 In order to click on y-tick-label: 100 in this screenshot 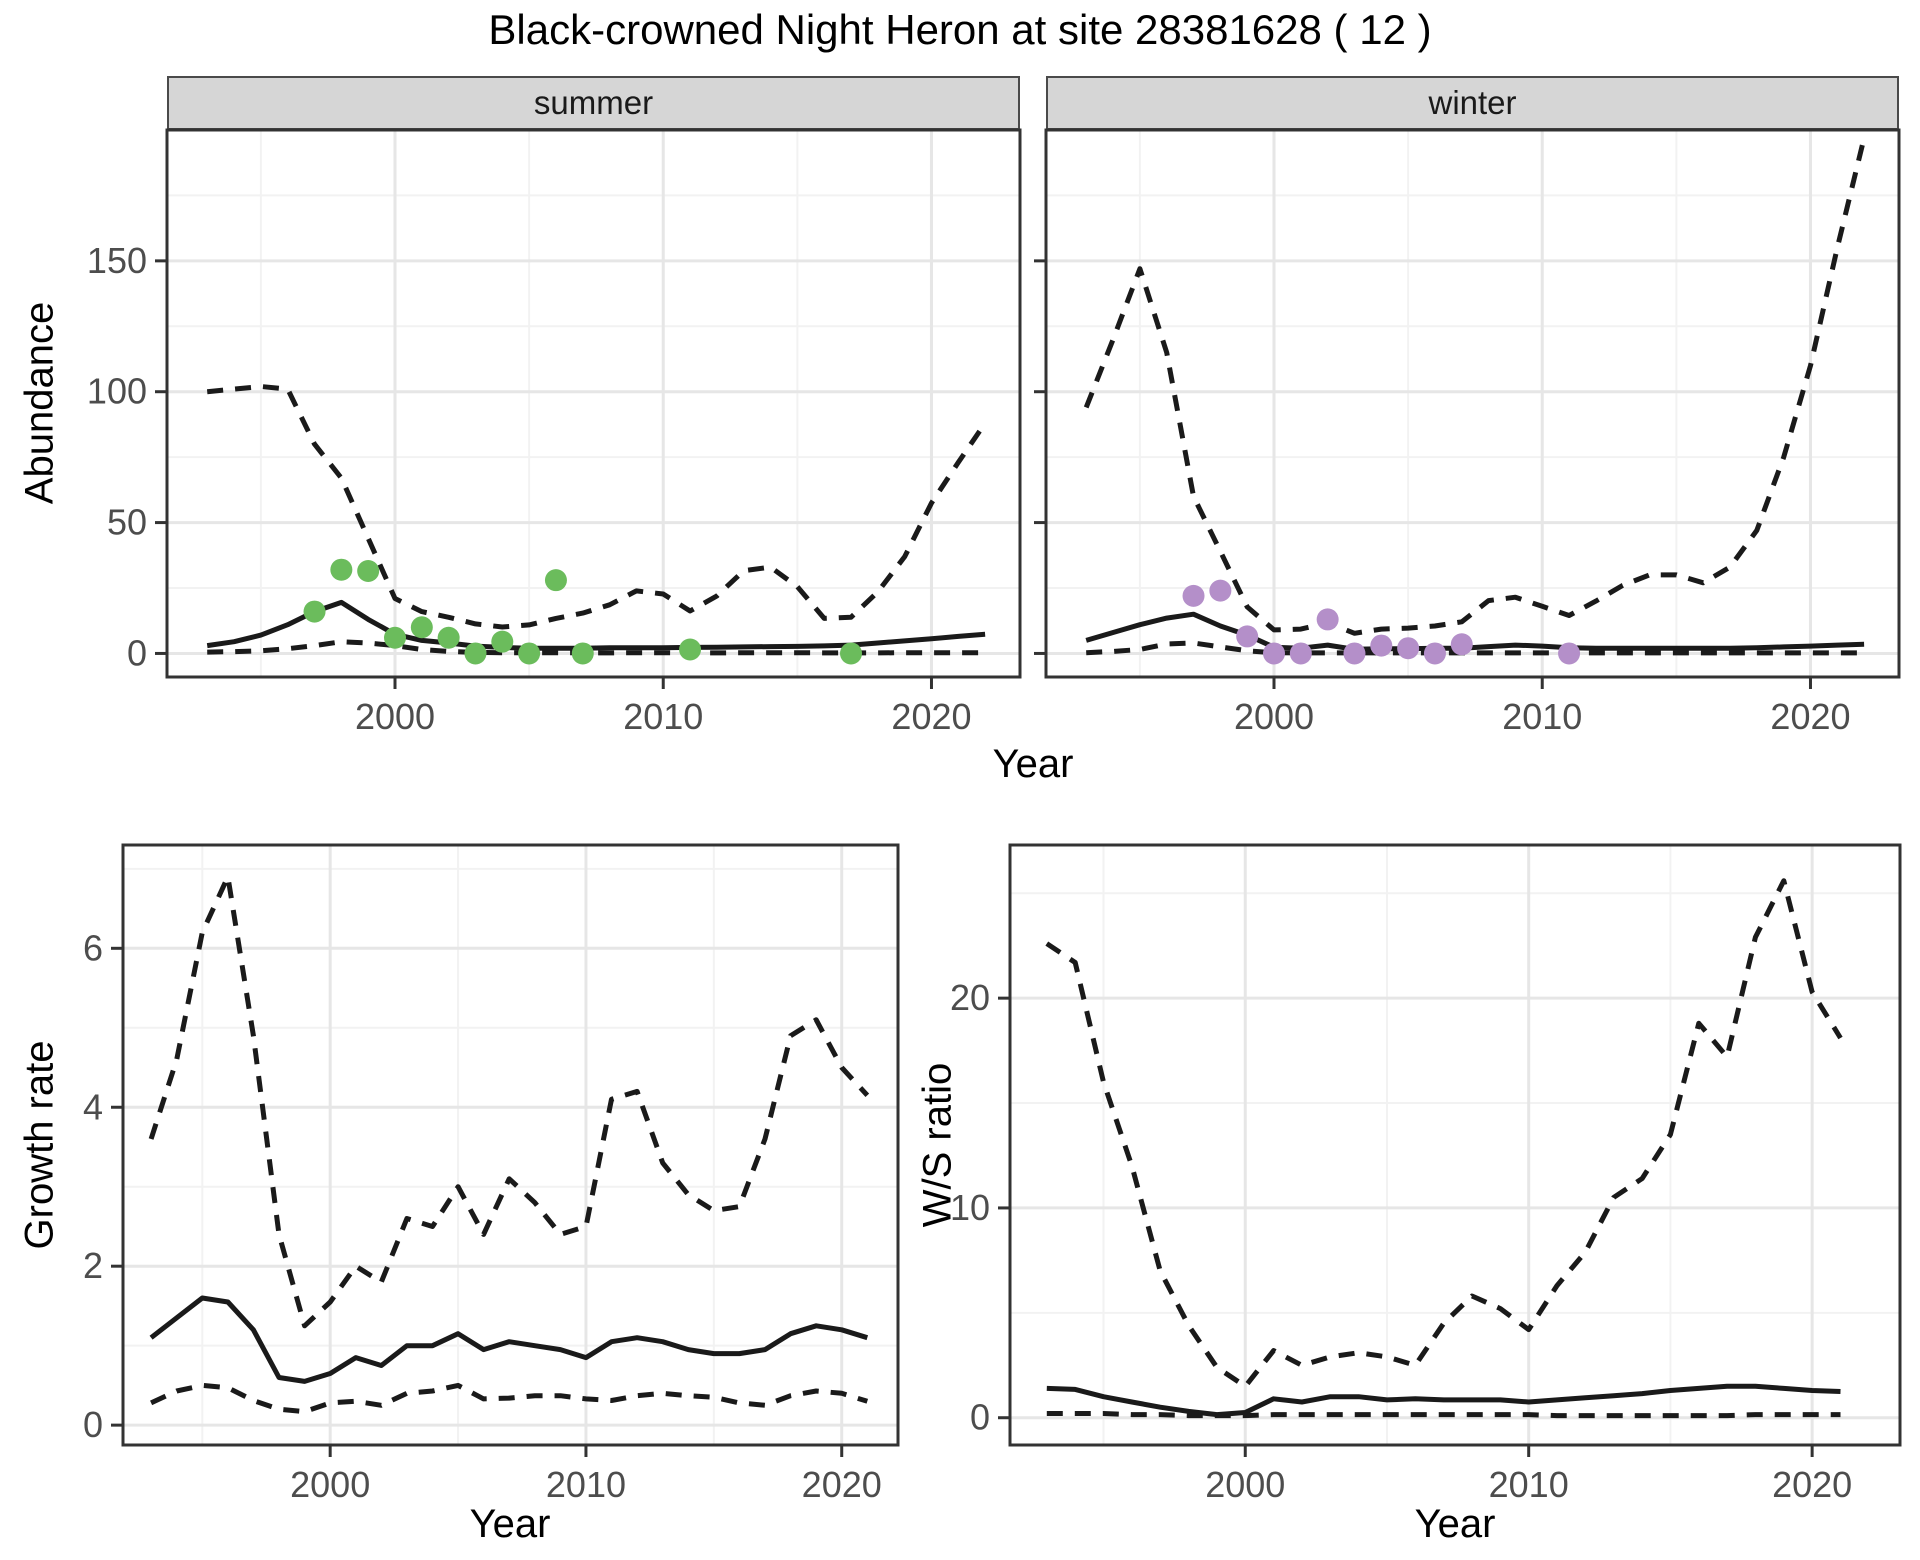, I will do `click(117, 391)`.